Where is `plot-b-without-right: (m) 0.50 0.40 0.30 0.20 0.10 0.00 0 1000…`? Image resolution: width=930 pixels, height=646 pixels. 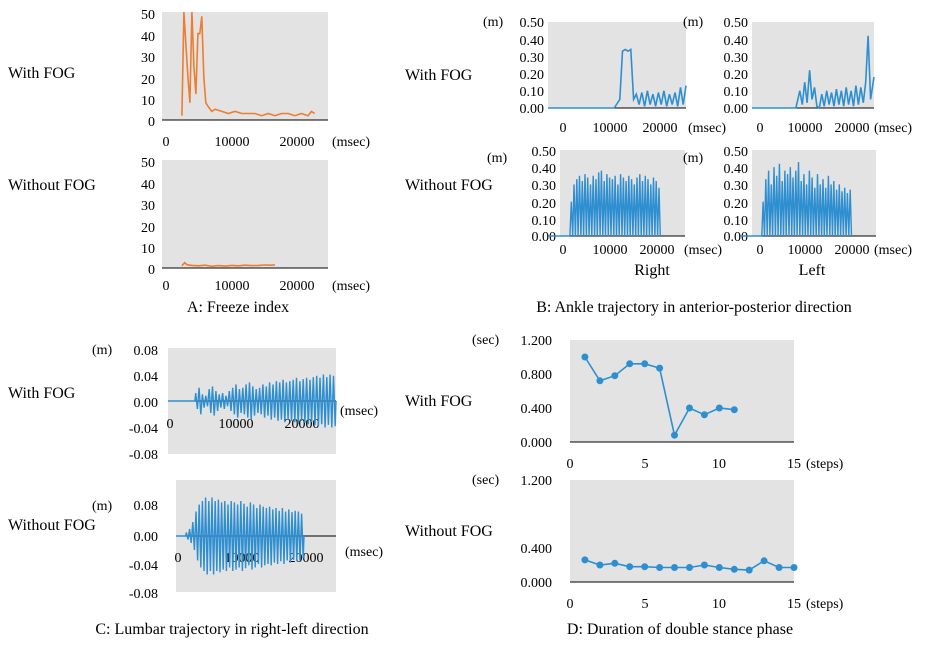
plot-b-without-right: (m) 0.50 0.40 0.30 0.20 0.10 0.00 0 1000… is located at coordinates (604, 212).